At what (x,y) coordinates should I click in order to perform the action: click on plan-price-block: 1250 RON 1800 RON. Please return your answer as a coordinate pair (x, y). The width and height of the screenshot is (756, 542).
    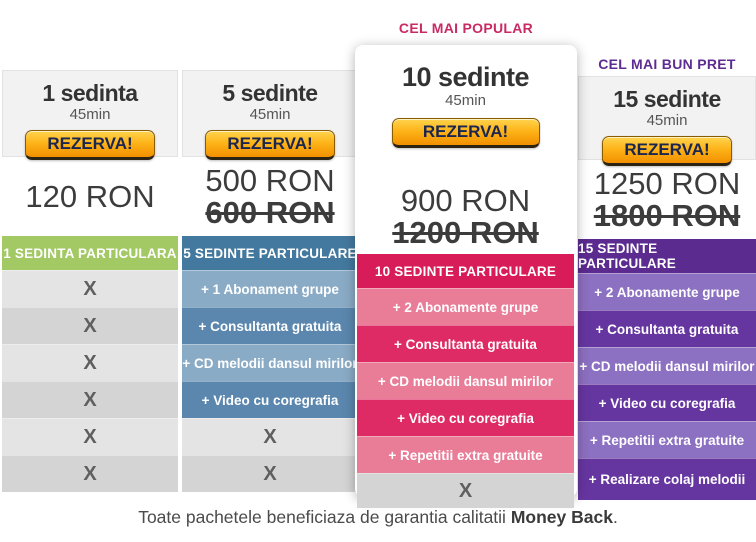
    Looking at the image, I should click on (667, 199).